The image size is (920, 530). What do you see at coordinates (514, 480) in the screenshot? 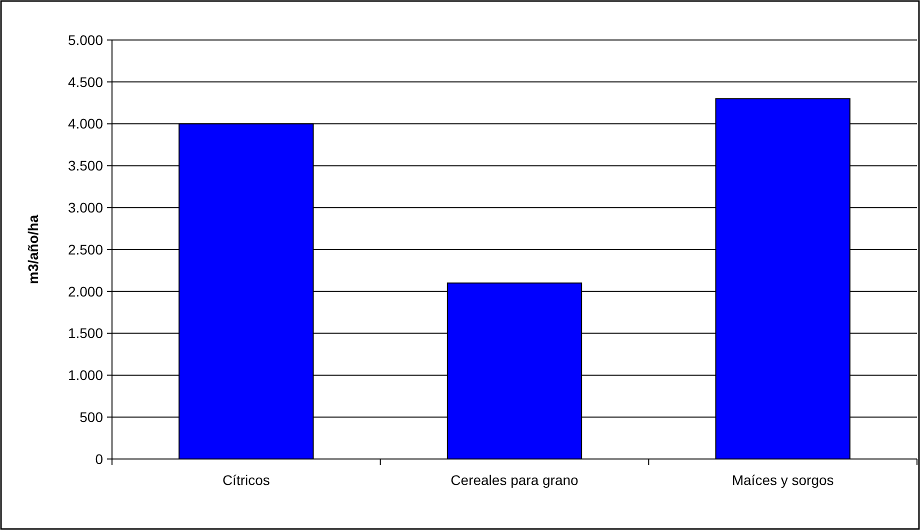
I see `x-tick-label: Cereales para grano` at bounding box center [514, 480].